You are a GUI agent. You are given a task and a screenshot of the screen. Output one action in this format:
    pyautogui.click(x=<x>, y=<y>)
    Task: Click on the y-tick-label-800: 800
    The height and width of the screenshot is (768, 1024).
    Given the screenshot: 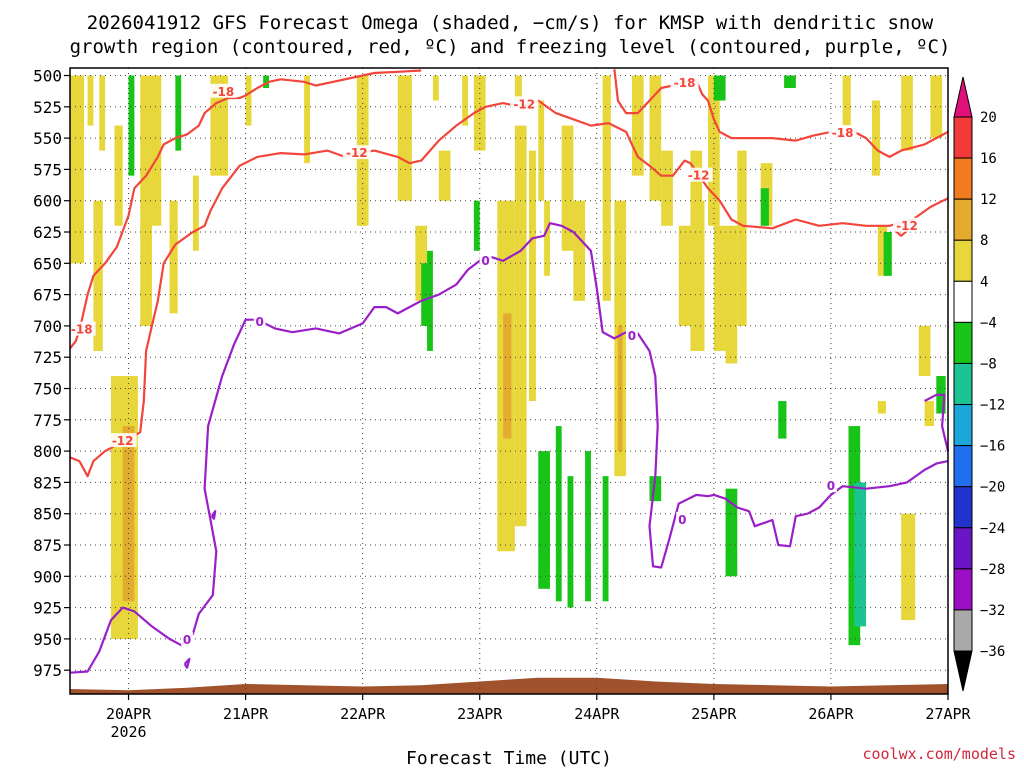 What is the action you would take?
    pyautogui.click(x=47, y=451)
    